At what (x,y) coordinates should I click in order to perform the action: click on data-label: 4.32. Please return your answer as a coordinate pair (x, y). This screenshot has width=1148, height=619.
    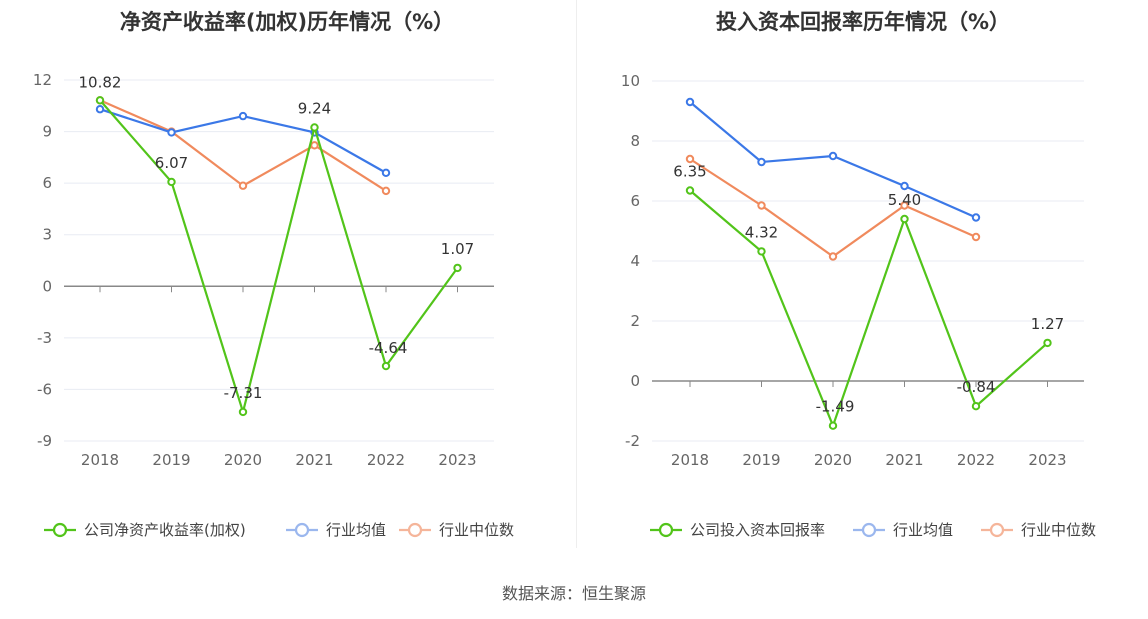
    Looking at the image, I should click on (761, 232).